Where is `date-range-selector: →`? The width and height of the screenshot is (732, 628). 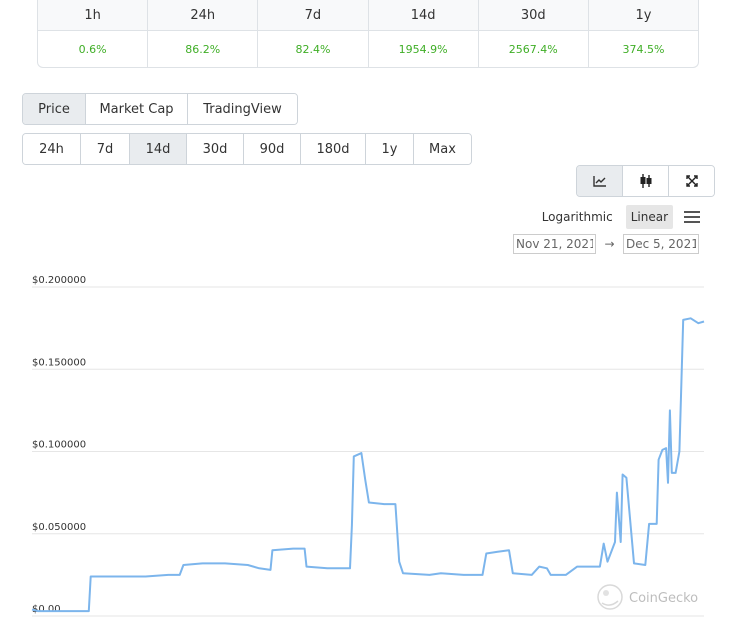 date-range-selector: → is located at coordinates (606, 244).